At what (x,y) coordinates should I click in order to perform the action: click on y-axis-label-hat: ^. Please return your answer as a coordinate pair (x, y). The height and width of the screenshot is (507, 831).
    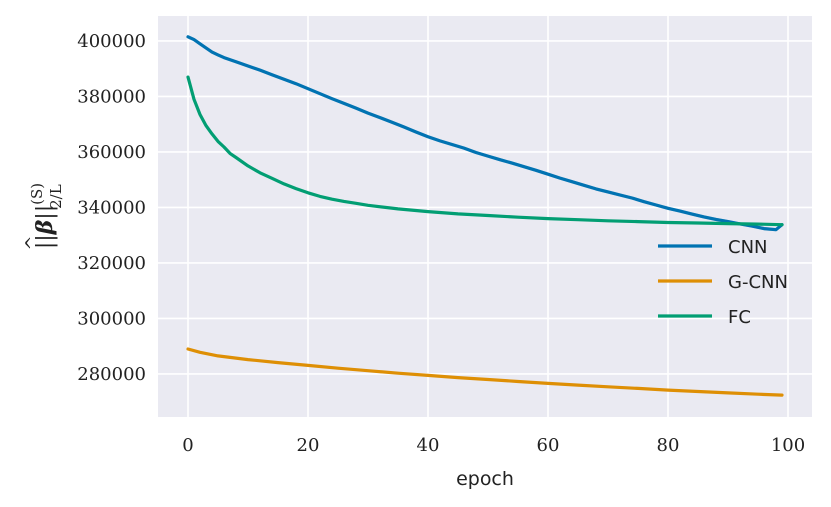
    Looking at the image, I should click on (32, 242).